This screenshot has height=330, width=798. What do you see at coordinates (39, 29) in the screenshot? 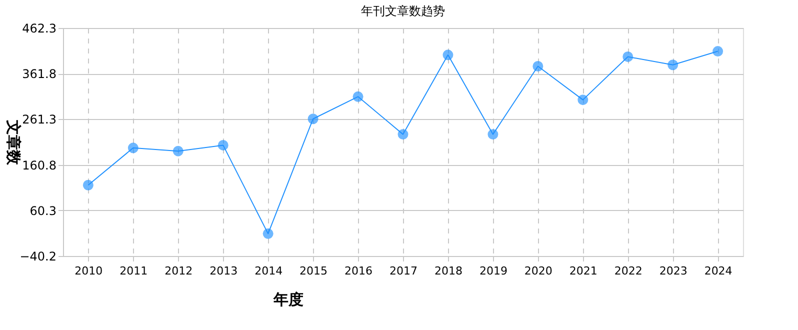
I see `y-tick-label: 462.3` at bounding box center [39, 29].